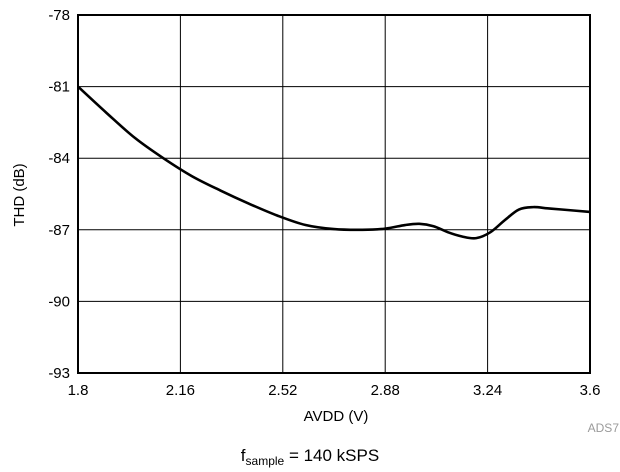  Describe the element at coordinates (59, 15) in the screenshot. I see `y-tick-label: -78` at that location.